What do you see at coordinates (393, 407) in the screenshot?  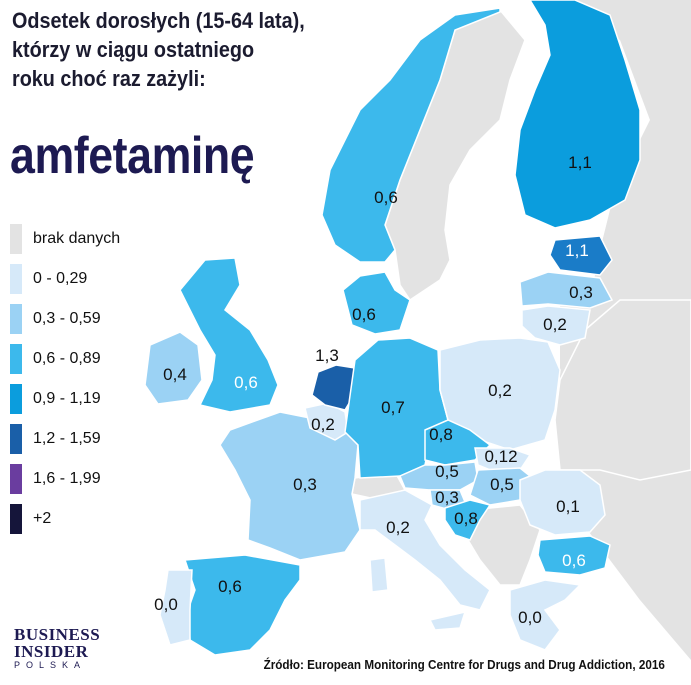 I see `label-germany: 0,7` at bounding box center [393, 407].